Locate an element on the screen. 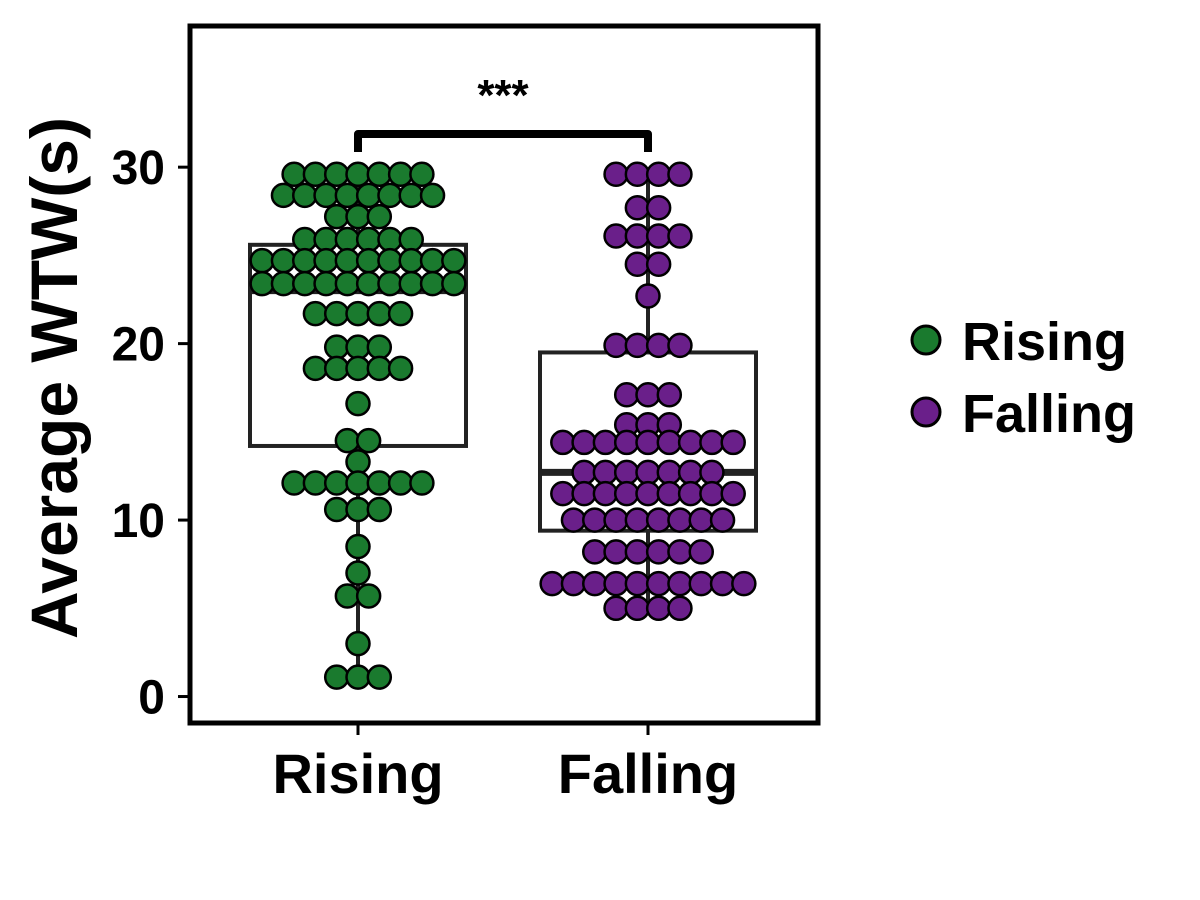  y-tick-label: 30 is located at coordinates (138, 168).